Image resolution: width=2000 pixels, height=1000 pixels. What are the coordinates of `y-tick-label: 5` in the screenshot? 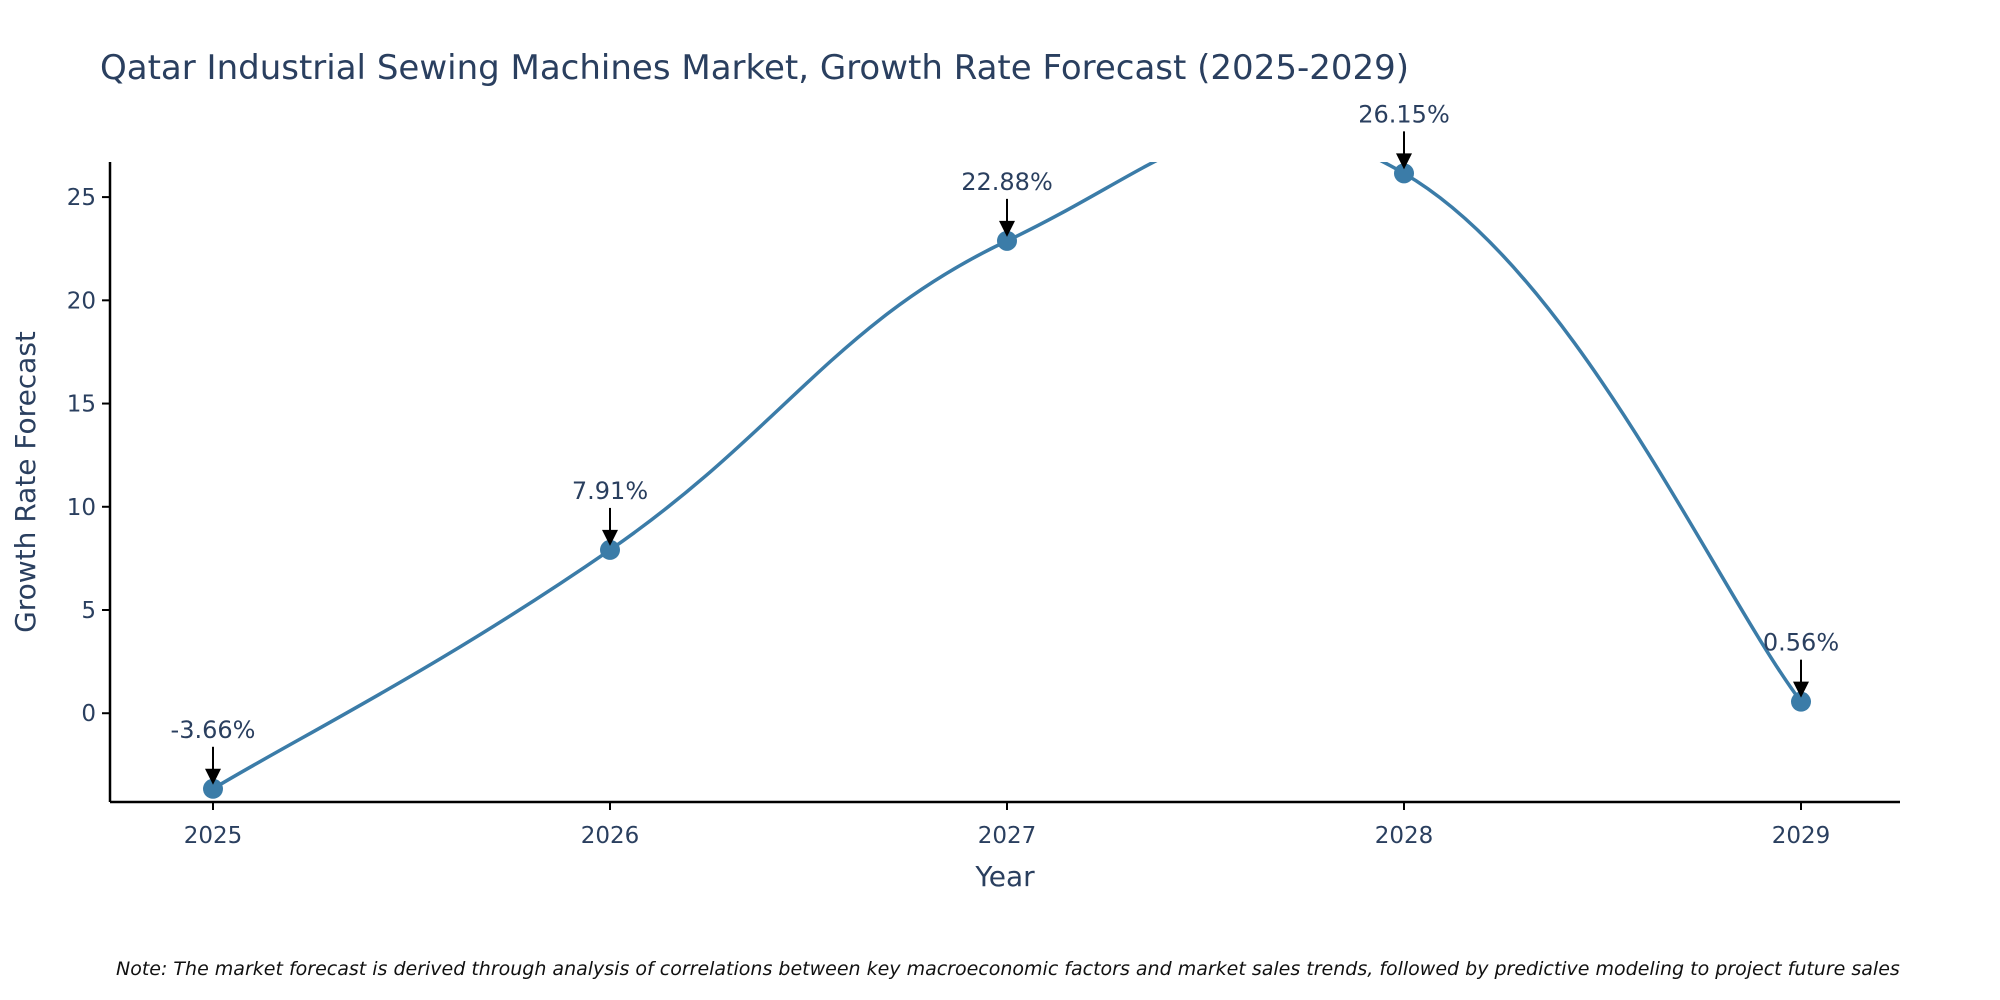 It's located at (88, 611).